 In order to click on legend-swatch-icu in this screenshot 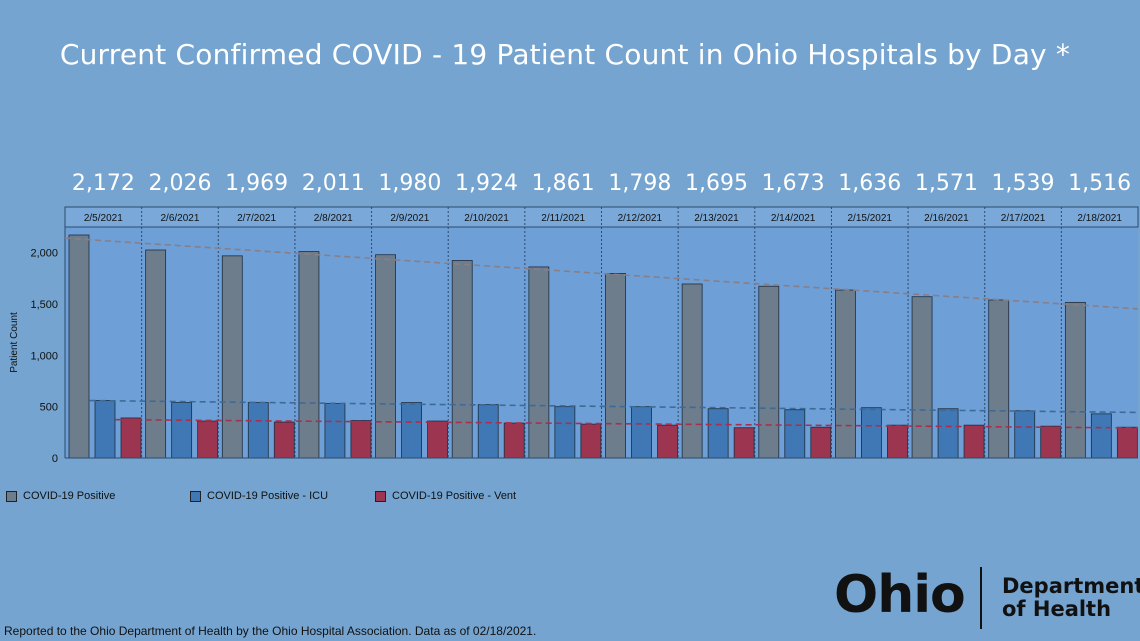, I will do `click(195, 496)`.